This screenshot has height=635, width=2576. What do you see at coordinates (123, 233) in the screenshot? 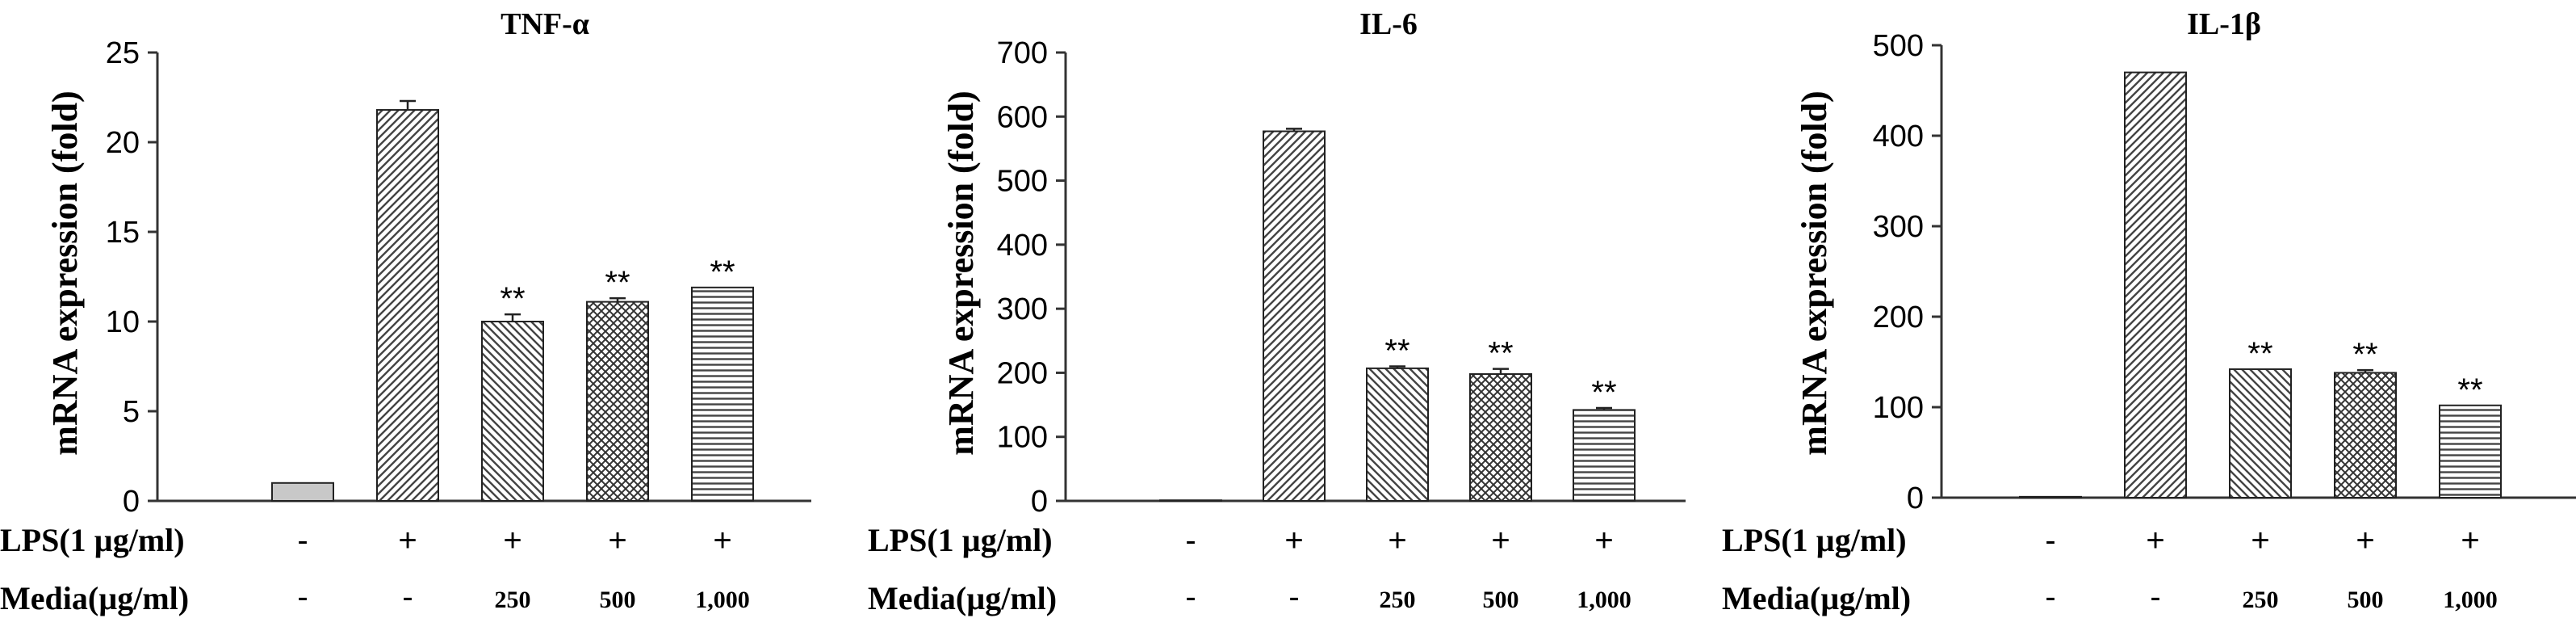
I see `y-tick-label: 15` at bounding box center [123, 233].